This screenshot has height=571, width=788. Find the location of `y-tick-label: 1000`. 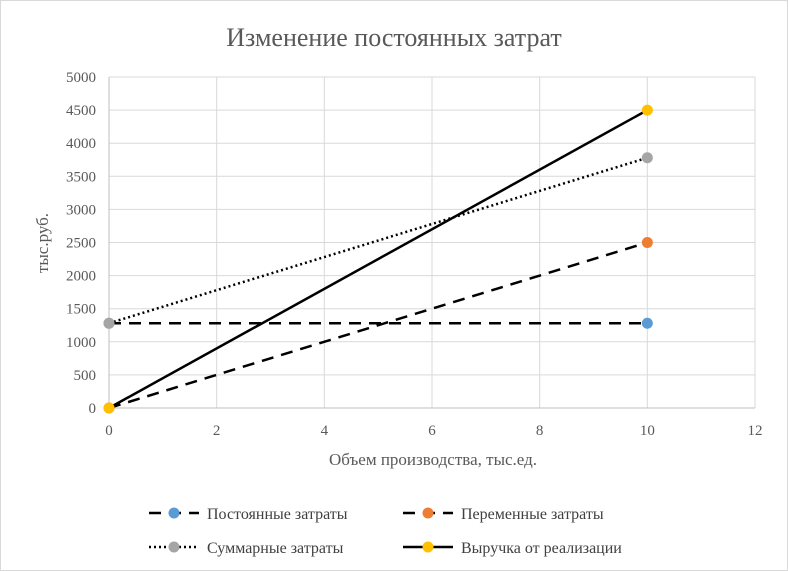

y-tick-label: 1000 is located at coordinates (81, 343).